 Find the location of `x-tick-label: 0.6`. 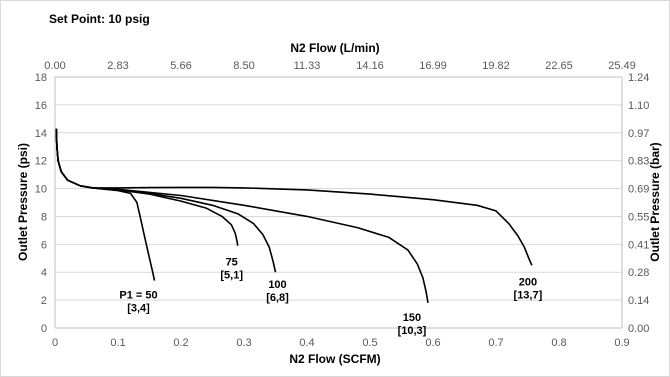

x-tick-label: 0.6 is located at coordinates (432, 343).